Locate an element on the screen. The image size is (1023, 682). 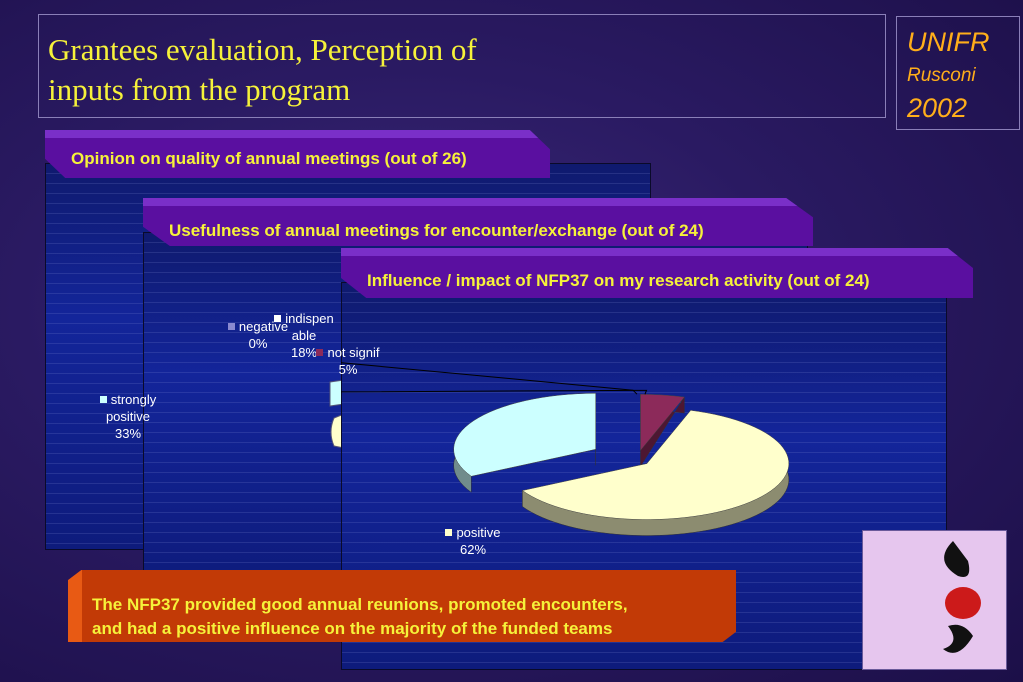
decorative-figure is located at coordinates (962, 597).